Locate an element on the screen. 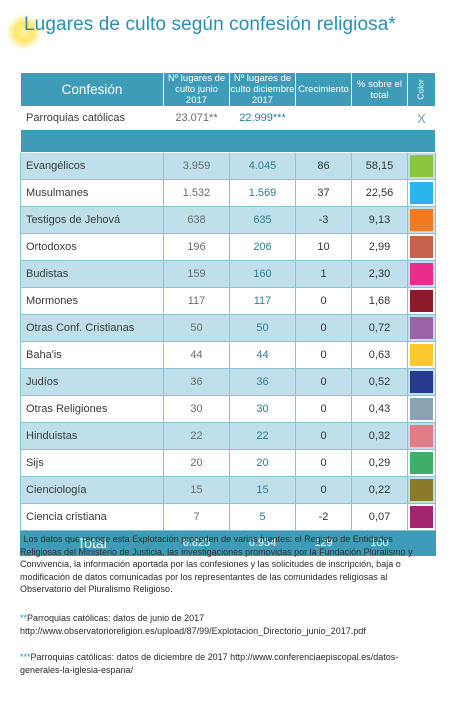  table-row: Ortodoxos 196 206 10 2,99 is located at coordinates (228, 247).